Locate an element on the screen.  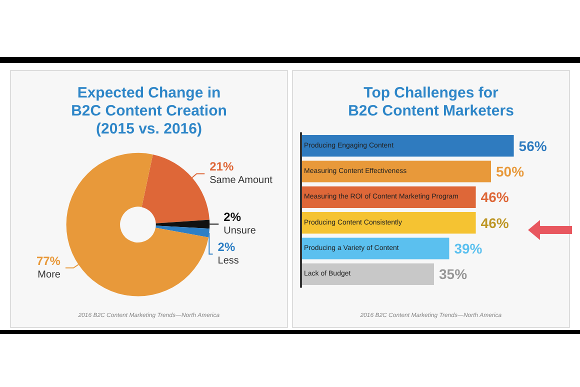
slice-label: More is located at coordinates (49, 274).